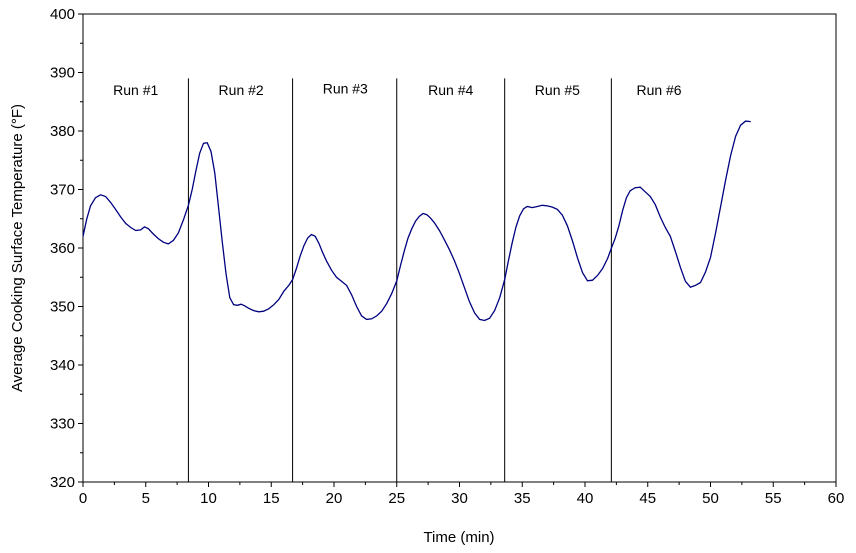 This screenshot has width=856, height=553. Describe the element at coordinates (135, 90) in the screenshot. I see `run-label: Run #1` at that location.